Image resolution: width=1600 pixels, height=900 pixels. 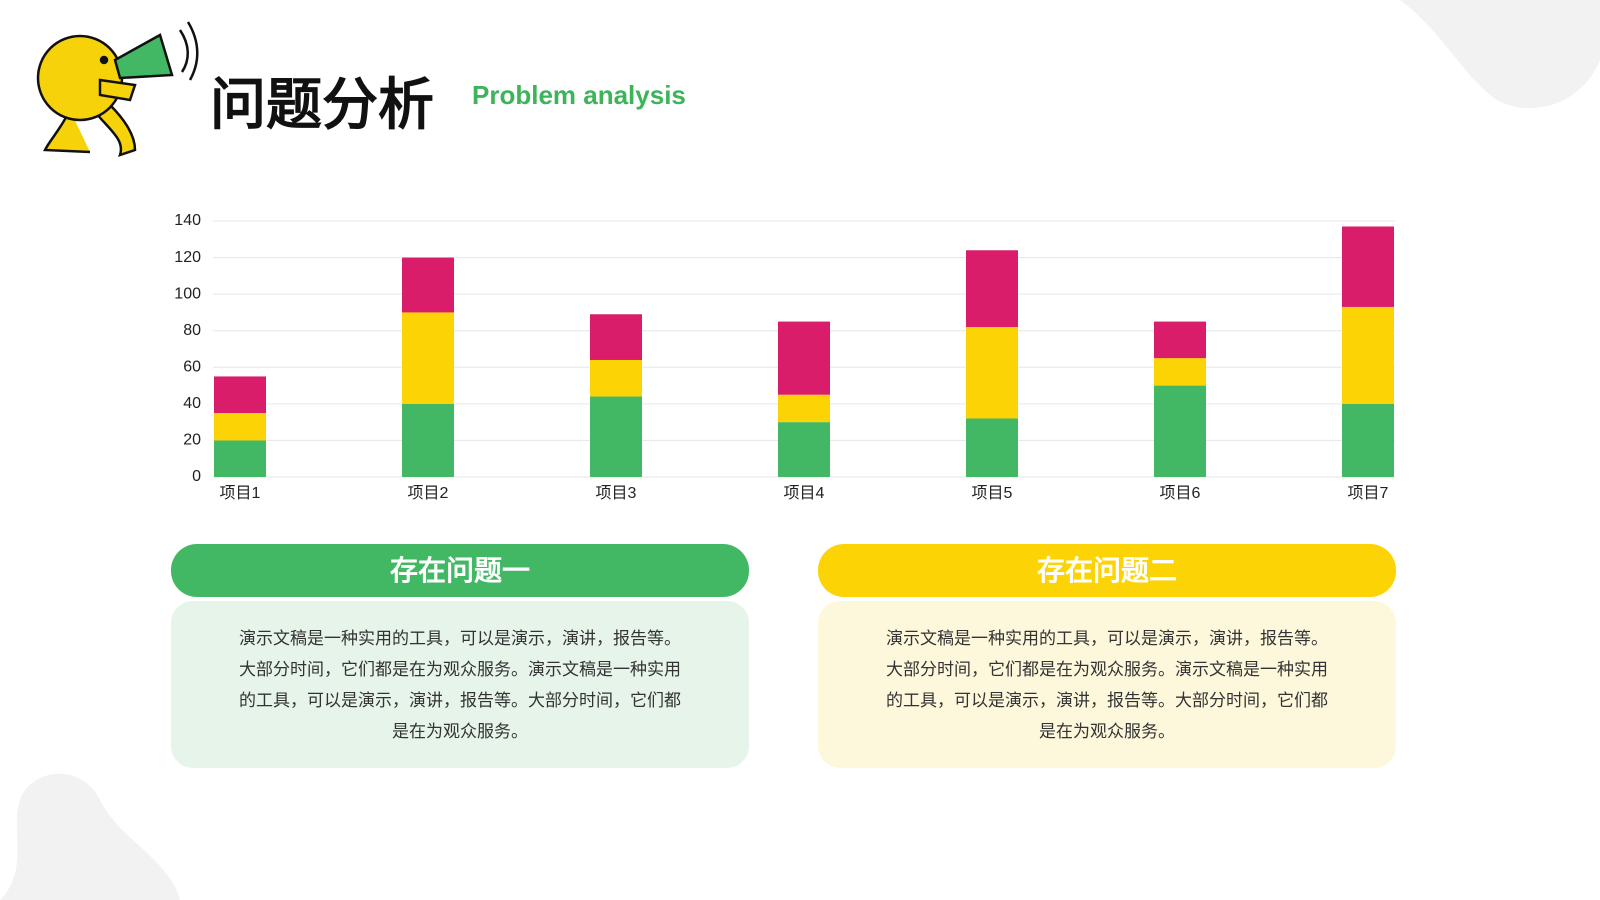 I want to click on card-title: 存在问题一, so click(x=460, y=570).